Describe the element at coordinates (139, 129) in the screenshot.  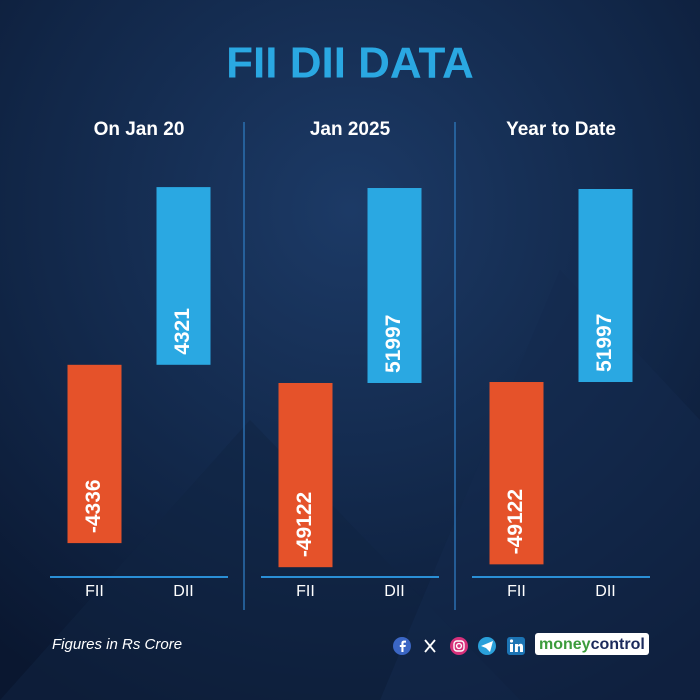
I see `panel-title: On Jan 20` at that location.